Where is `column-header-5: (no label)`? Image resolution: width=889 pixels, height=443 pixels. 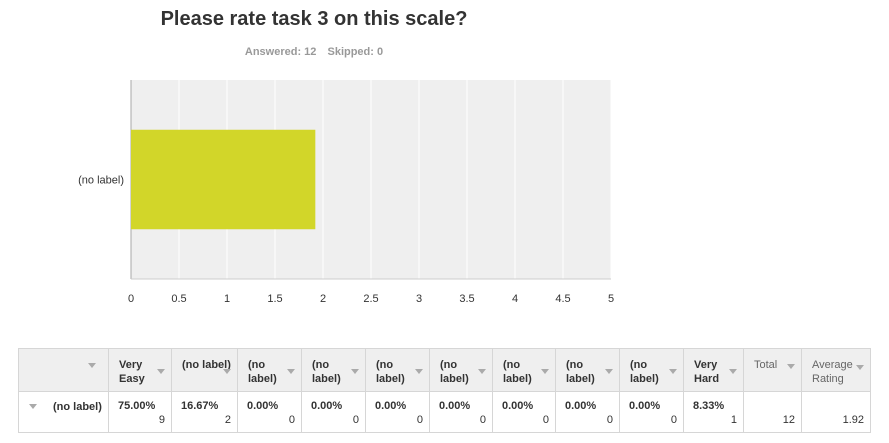
column-header-5: (no label) is located at coordinates (397, 370).